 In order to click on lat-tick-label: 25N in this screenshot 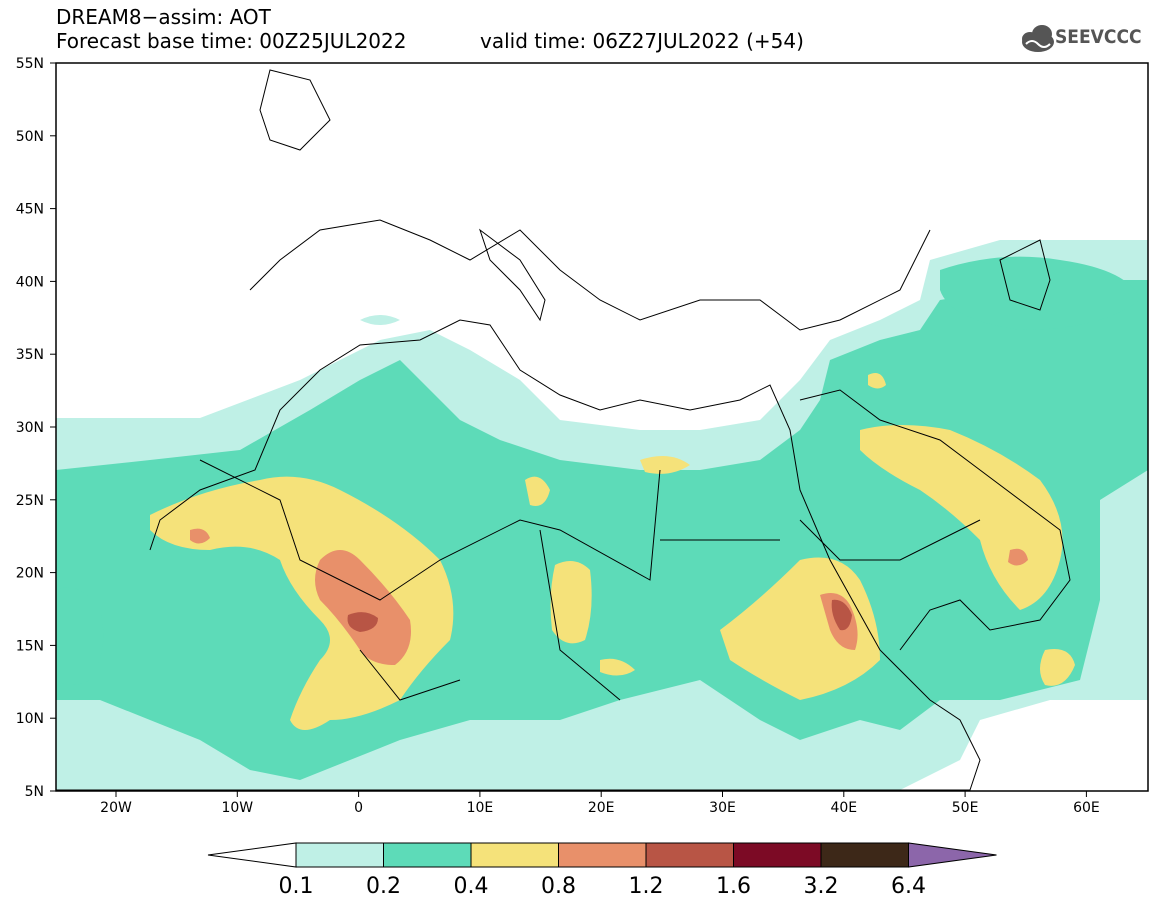, I will do `click(30, 501)`.